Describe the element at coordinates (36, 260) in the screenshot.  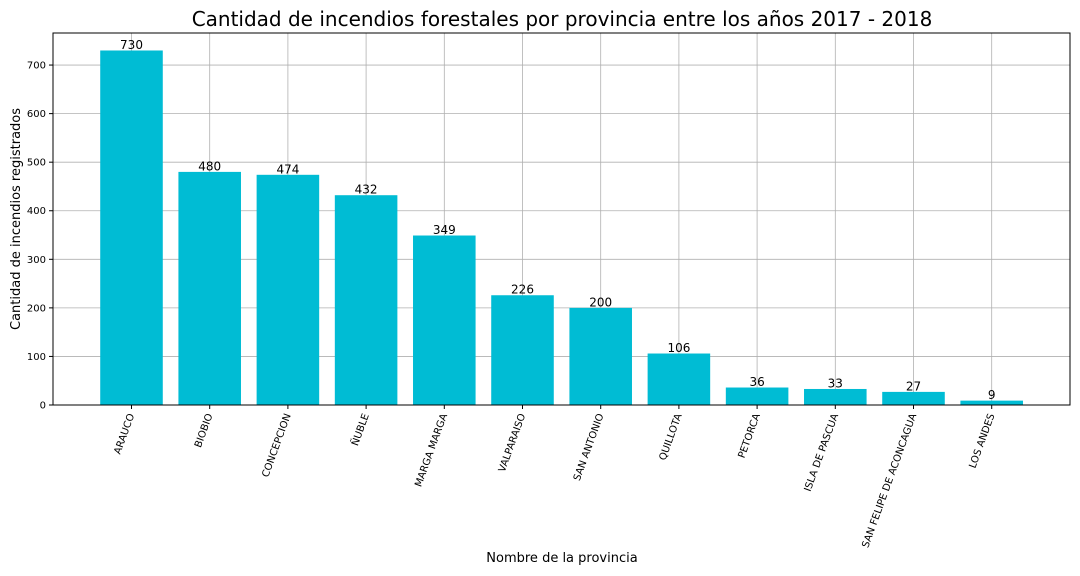
I see `y-tick-label: 300` at that location.